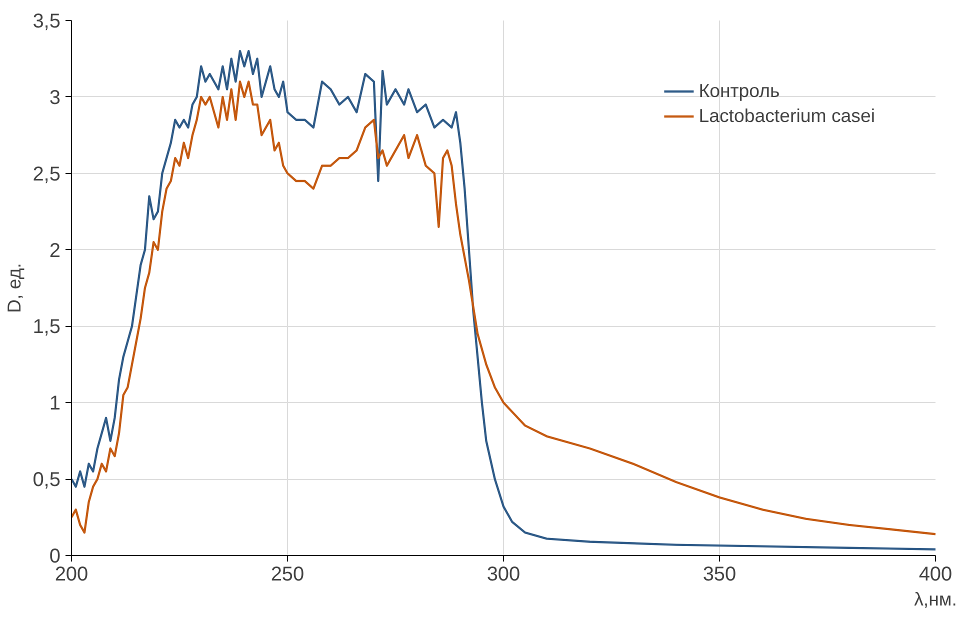 The height and width of the screenshot is (622, 968). Describe the element at coordinates (54, 403) in the screenshot. I see `y-tick-label: 1` at that location.